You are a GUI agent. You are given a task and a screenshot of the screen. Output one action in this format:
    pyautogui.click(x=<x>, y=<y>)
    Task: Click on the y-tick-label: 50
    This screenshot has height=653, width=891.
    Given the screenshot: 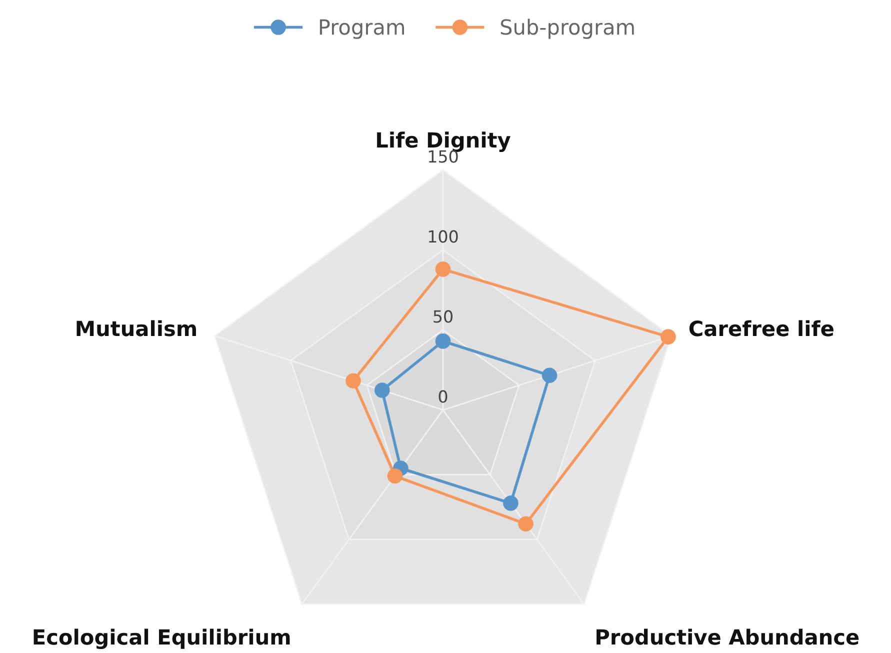 What is the action you would take?
    pyautogui.click(x=443, y=316)
    